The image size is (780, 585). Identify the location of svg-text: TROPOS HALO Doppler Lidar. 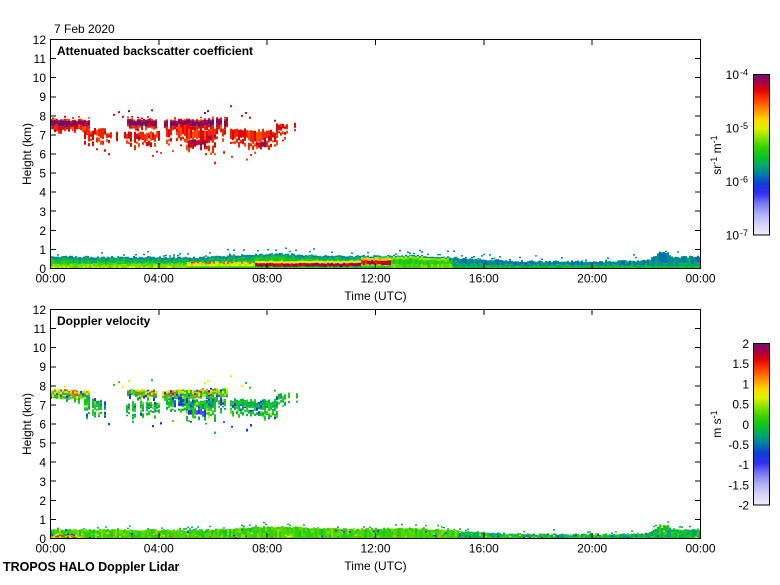
(91, 567).